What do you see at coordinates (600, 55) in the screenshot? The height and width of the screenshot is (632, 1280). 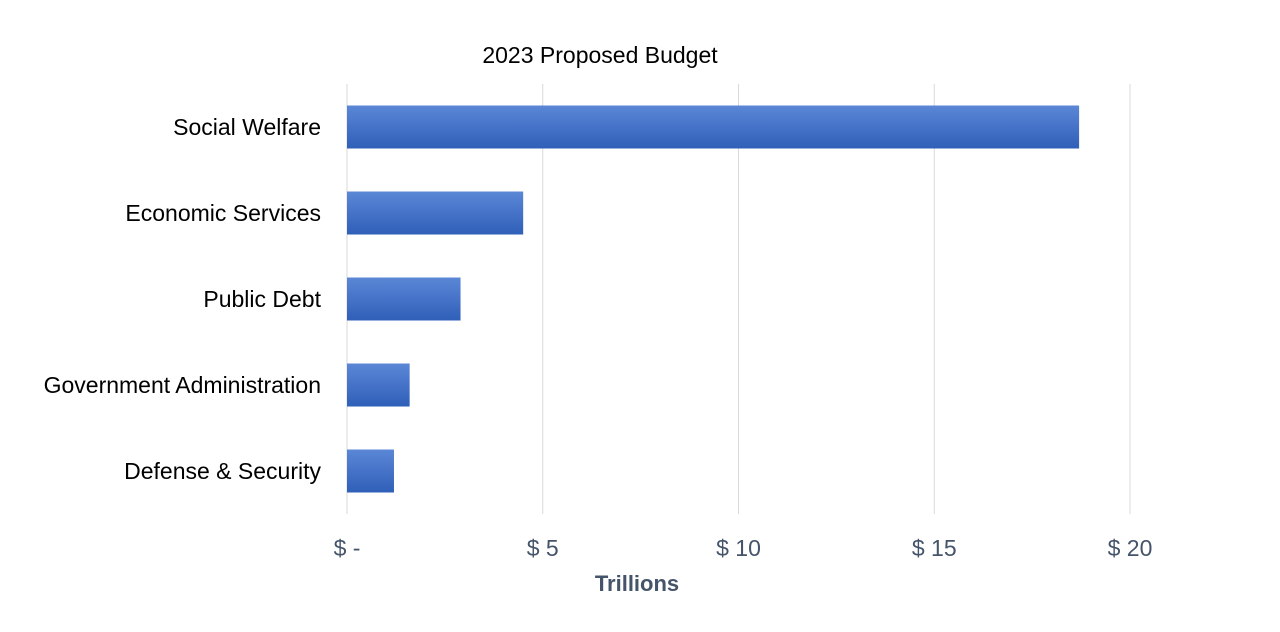 I see `chart-title: 2023 Proposed Budget` at bounding box center [600, 55].